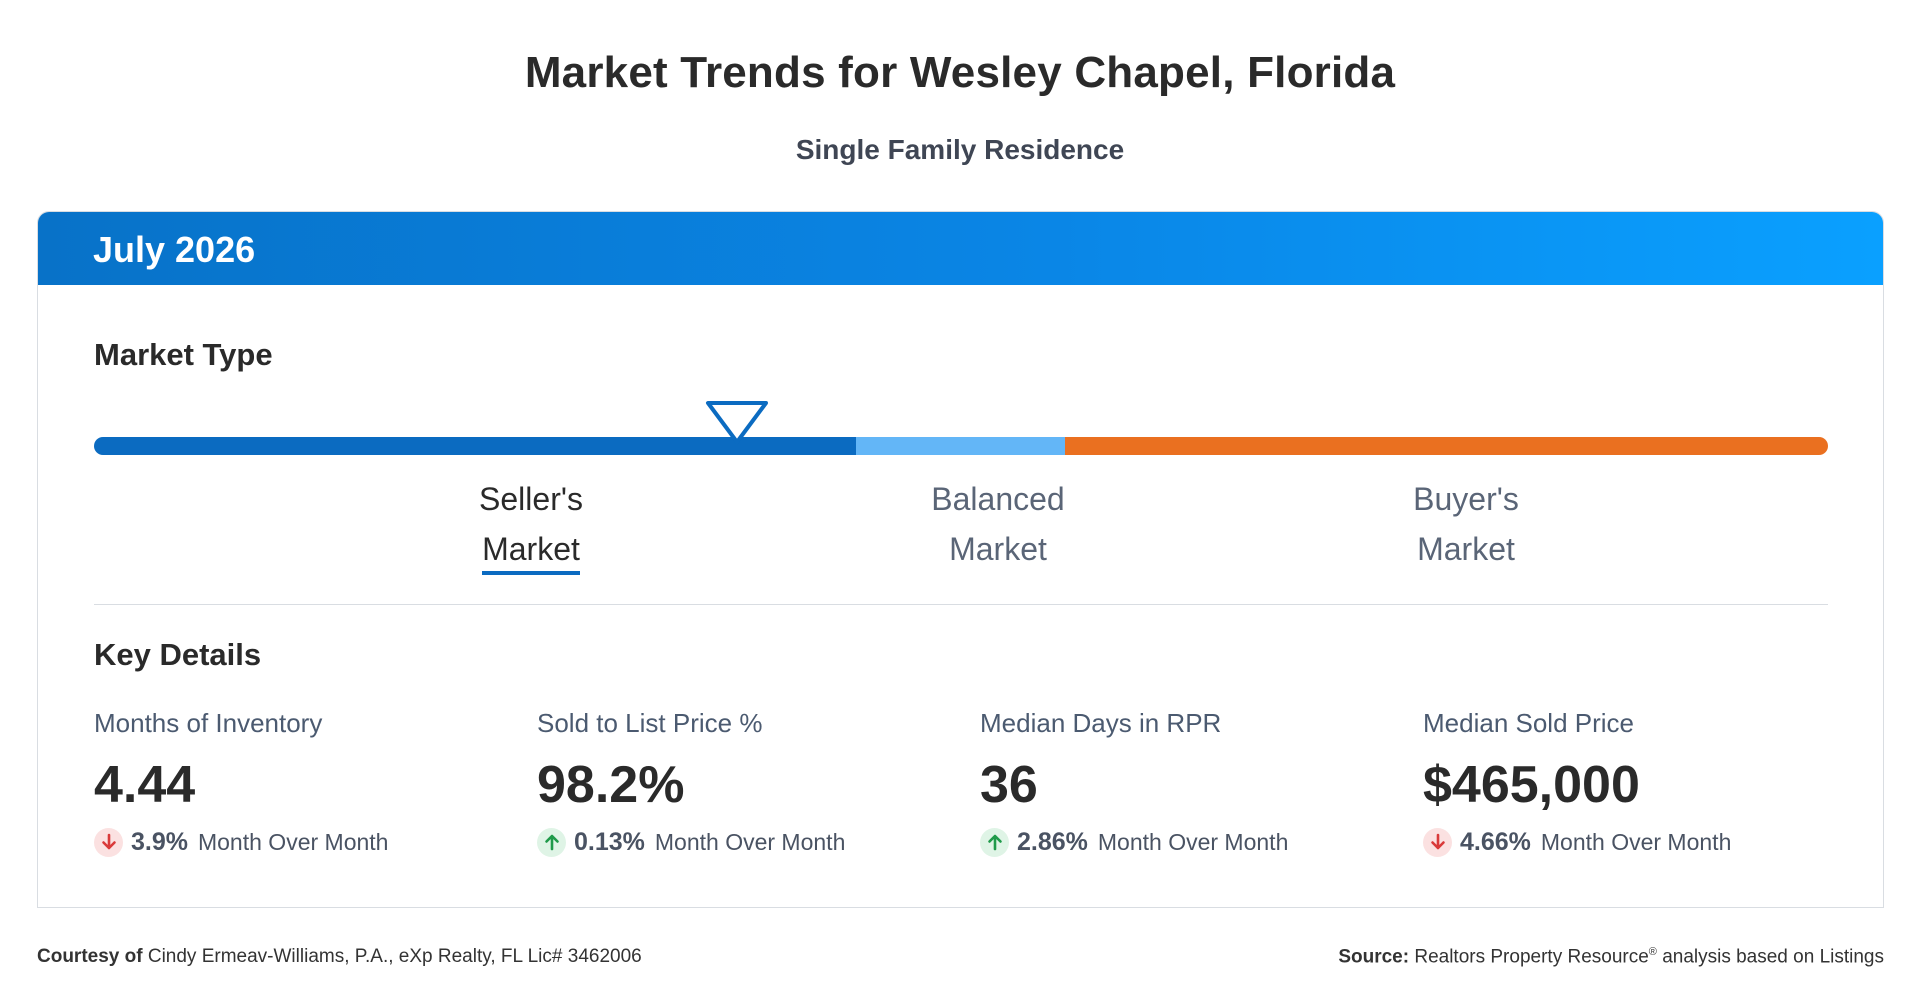 This screenshot has width=1920, height=1008. What do you see at coordinates (1009, 785) in the screenshot?
I see `metric-value: 36` at bounding box center [1009, 785].